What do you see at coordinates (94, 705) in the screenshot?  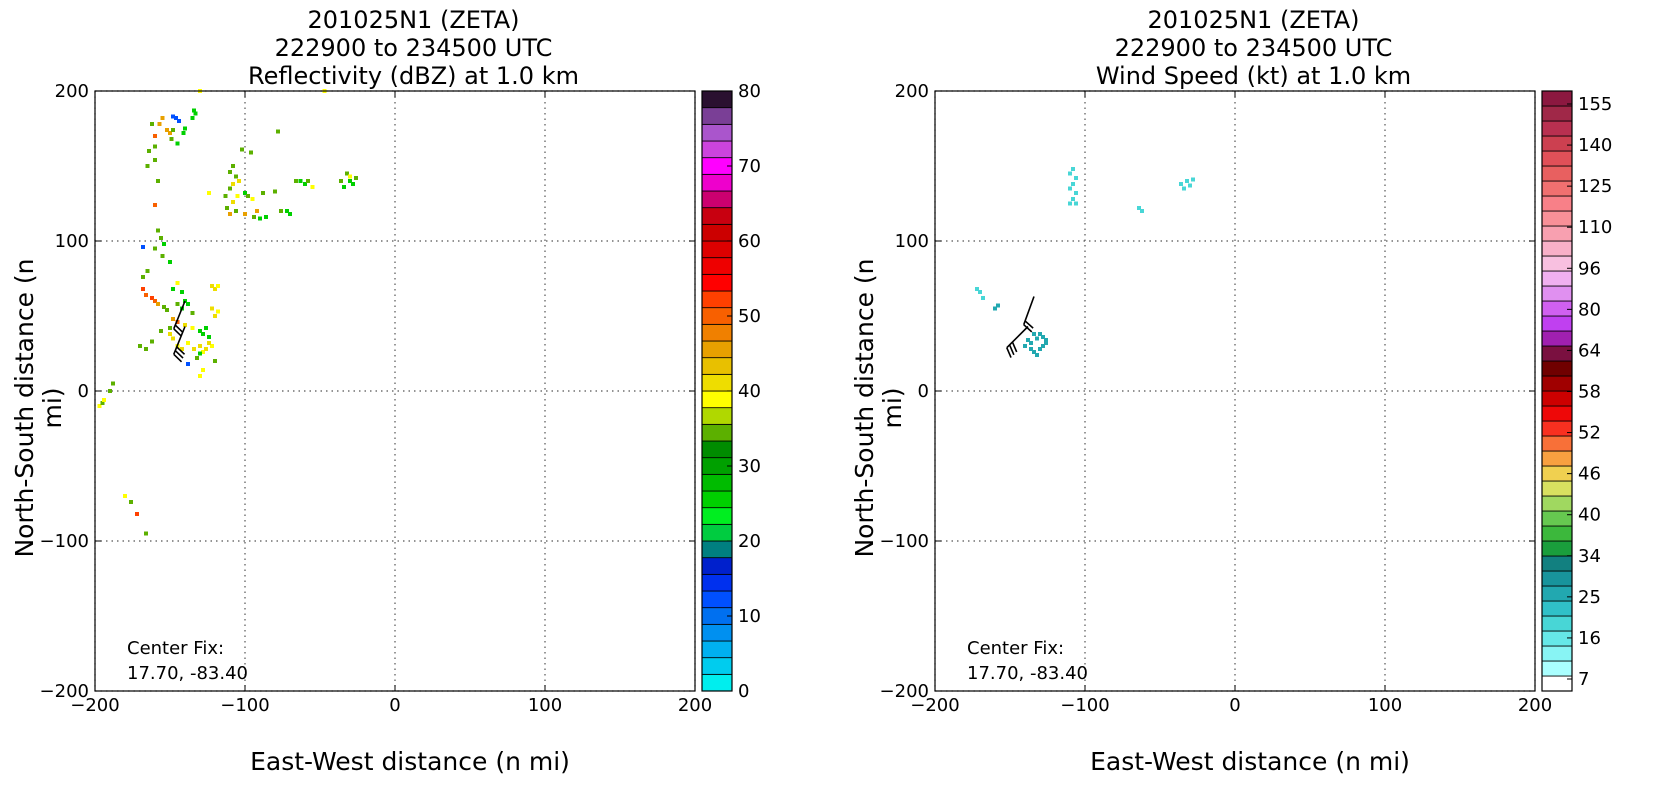 I see `x-tick-label: −200` at bounding box center [94, 705].